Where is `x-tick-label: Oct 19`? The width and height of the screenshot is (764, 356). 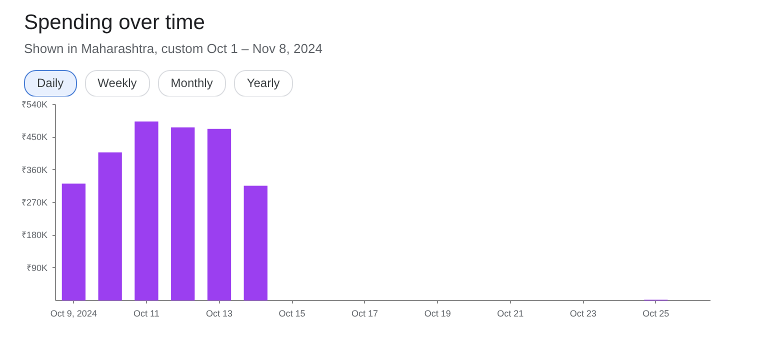
x-tick-label: Oct 19 is located at coordinates (437, 313).